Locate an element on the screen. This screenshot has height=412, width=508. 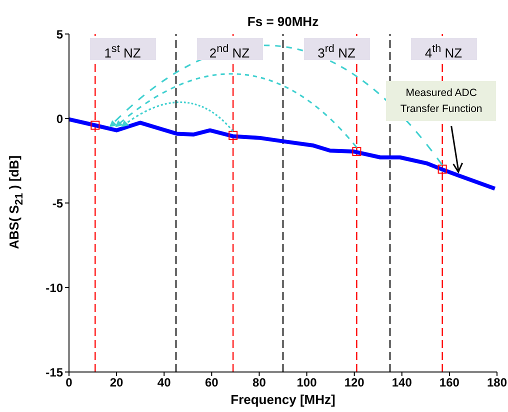
y-tick-label: -10 is located at coordinates (55, 287).